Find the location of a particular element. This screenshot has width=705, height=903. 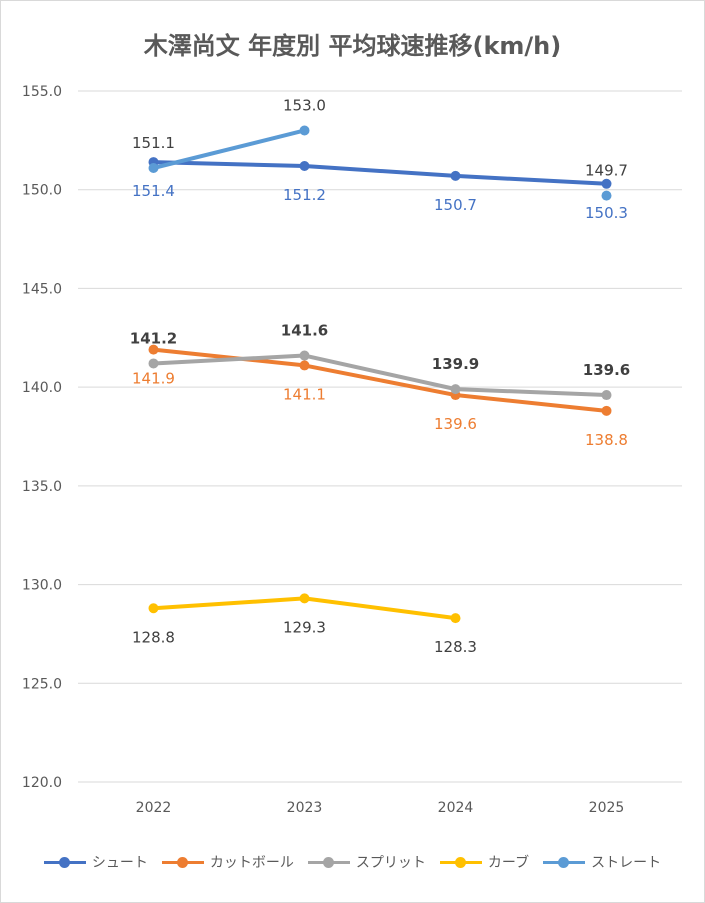

legend-item: スプリット is located at coordinates (366, 862).